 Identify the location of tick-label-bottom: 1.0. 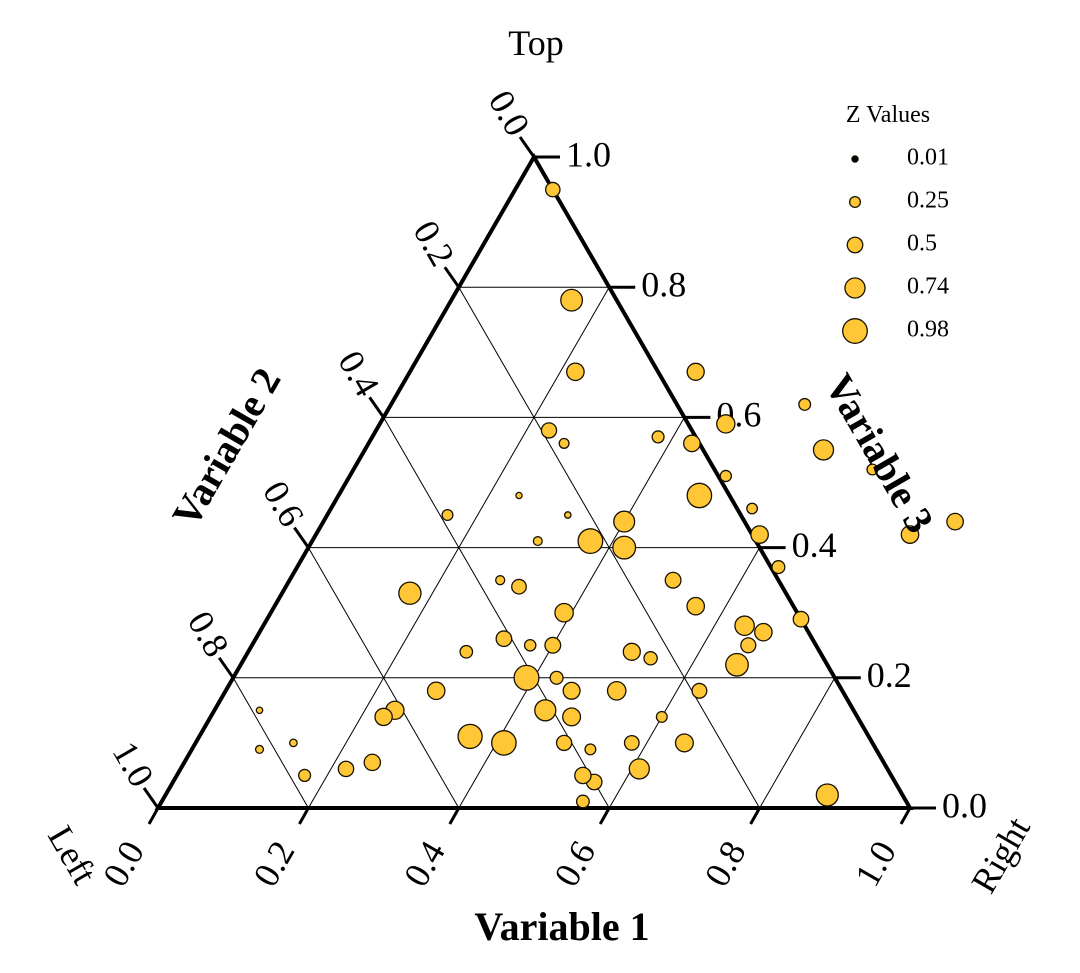
(875, 863).